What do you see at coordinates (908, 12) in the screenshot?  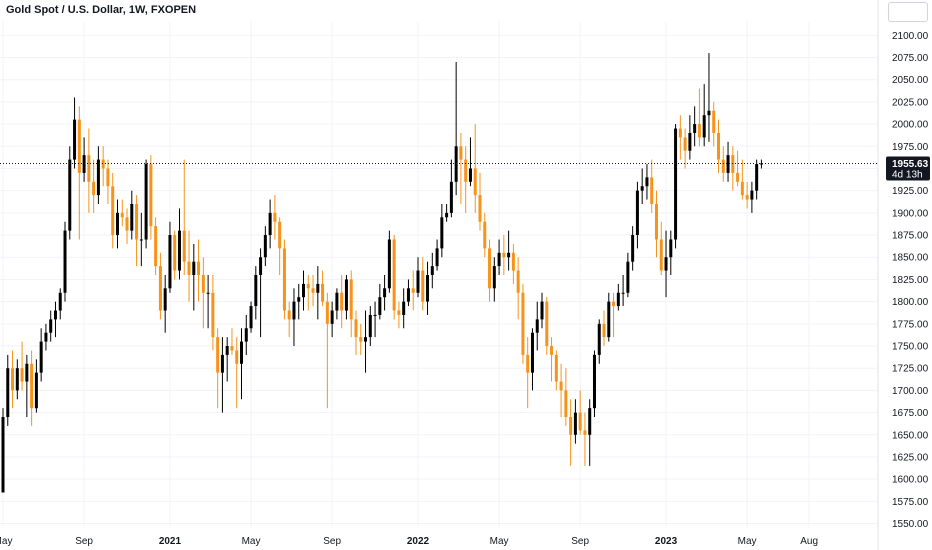 I see `top-right-control-box` at bounding box center [908, 12].